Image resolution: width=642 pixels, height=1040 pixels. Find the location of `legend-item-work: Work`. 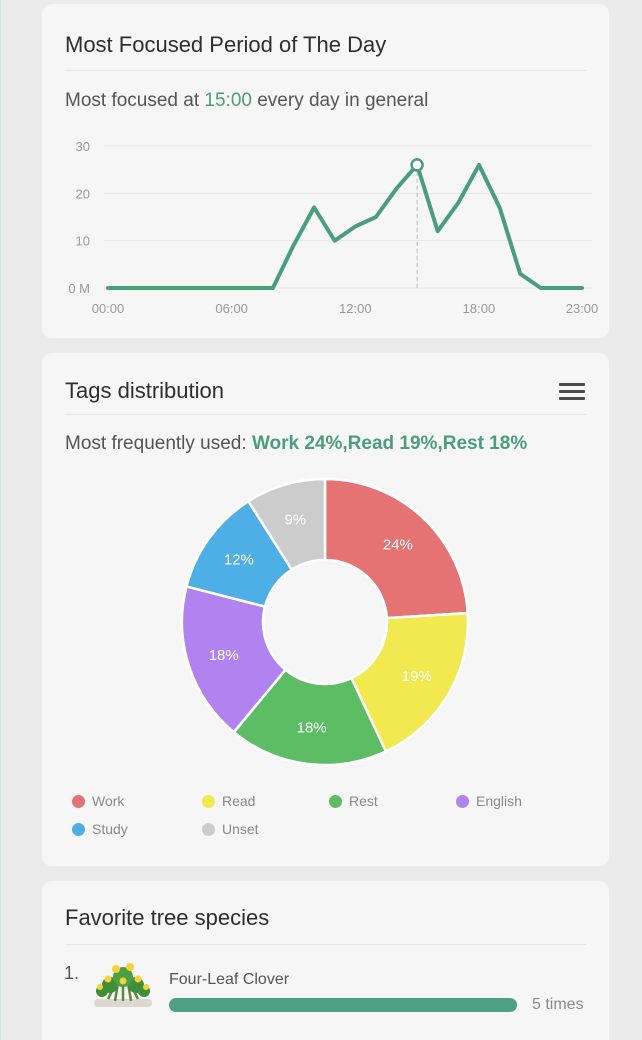

legend-item-work: Work is located at coordinates (98, 801).